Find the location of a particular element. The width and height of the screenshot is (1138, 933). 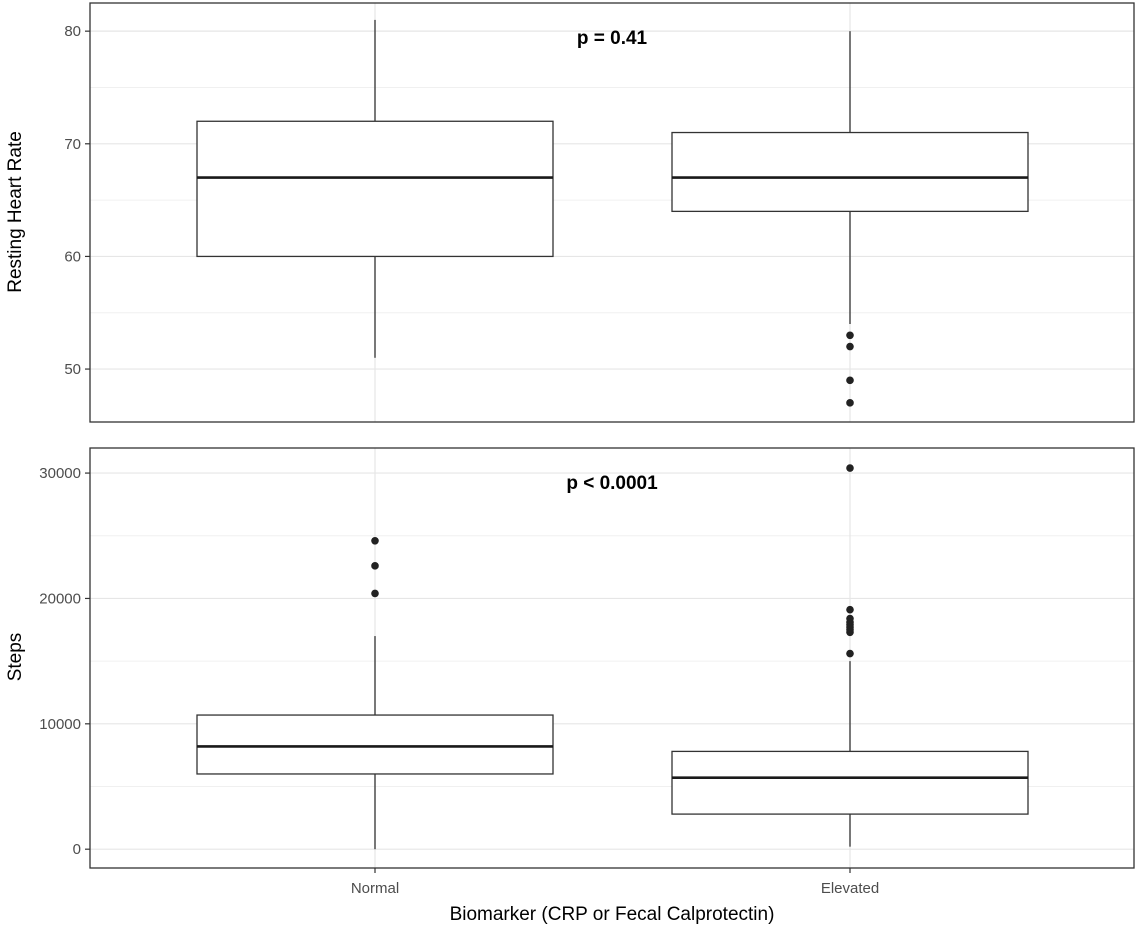

x-axis-title: Biomarker (CRP or Fecal Calprotectin) is located at coordinates (612, 914).